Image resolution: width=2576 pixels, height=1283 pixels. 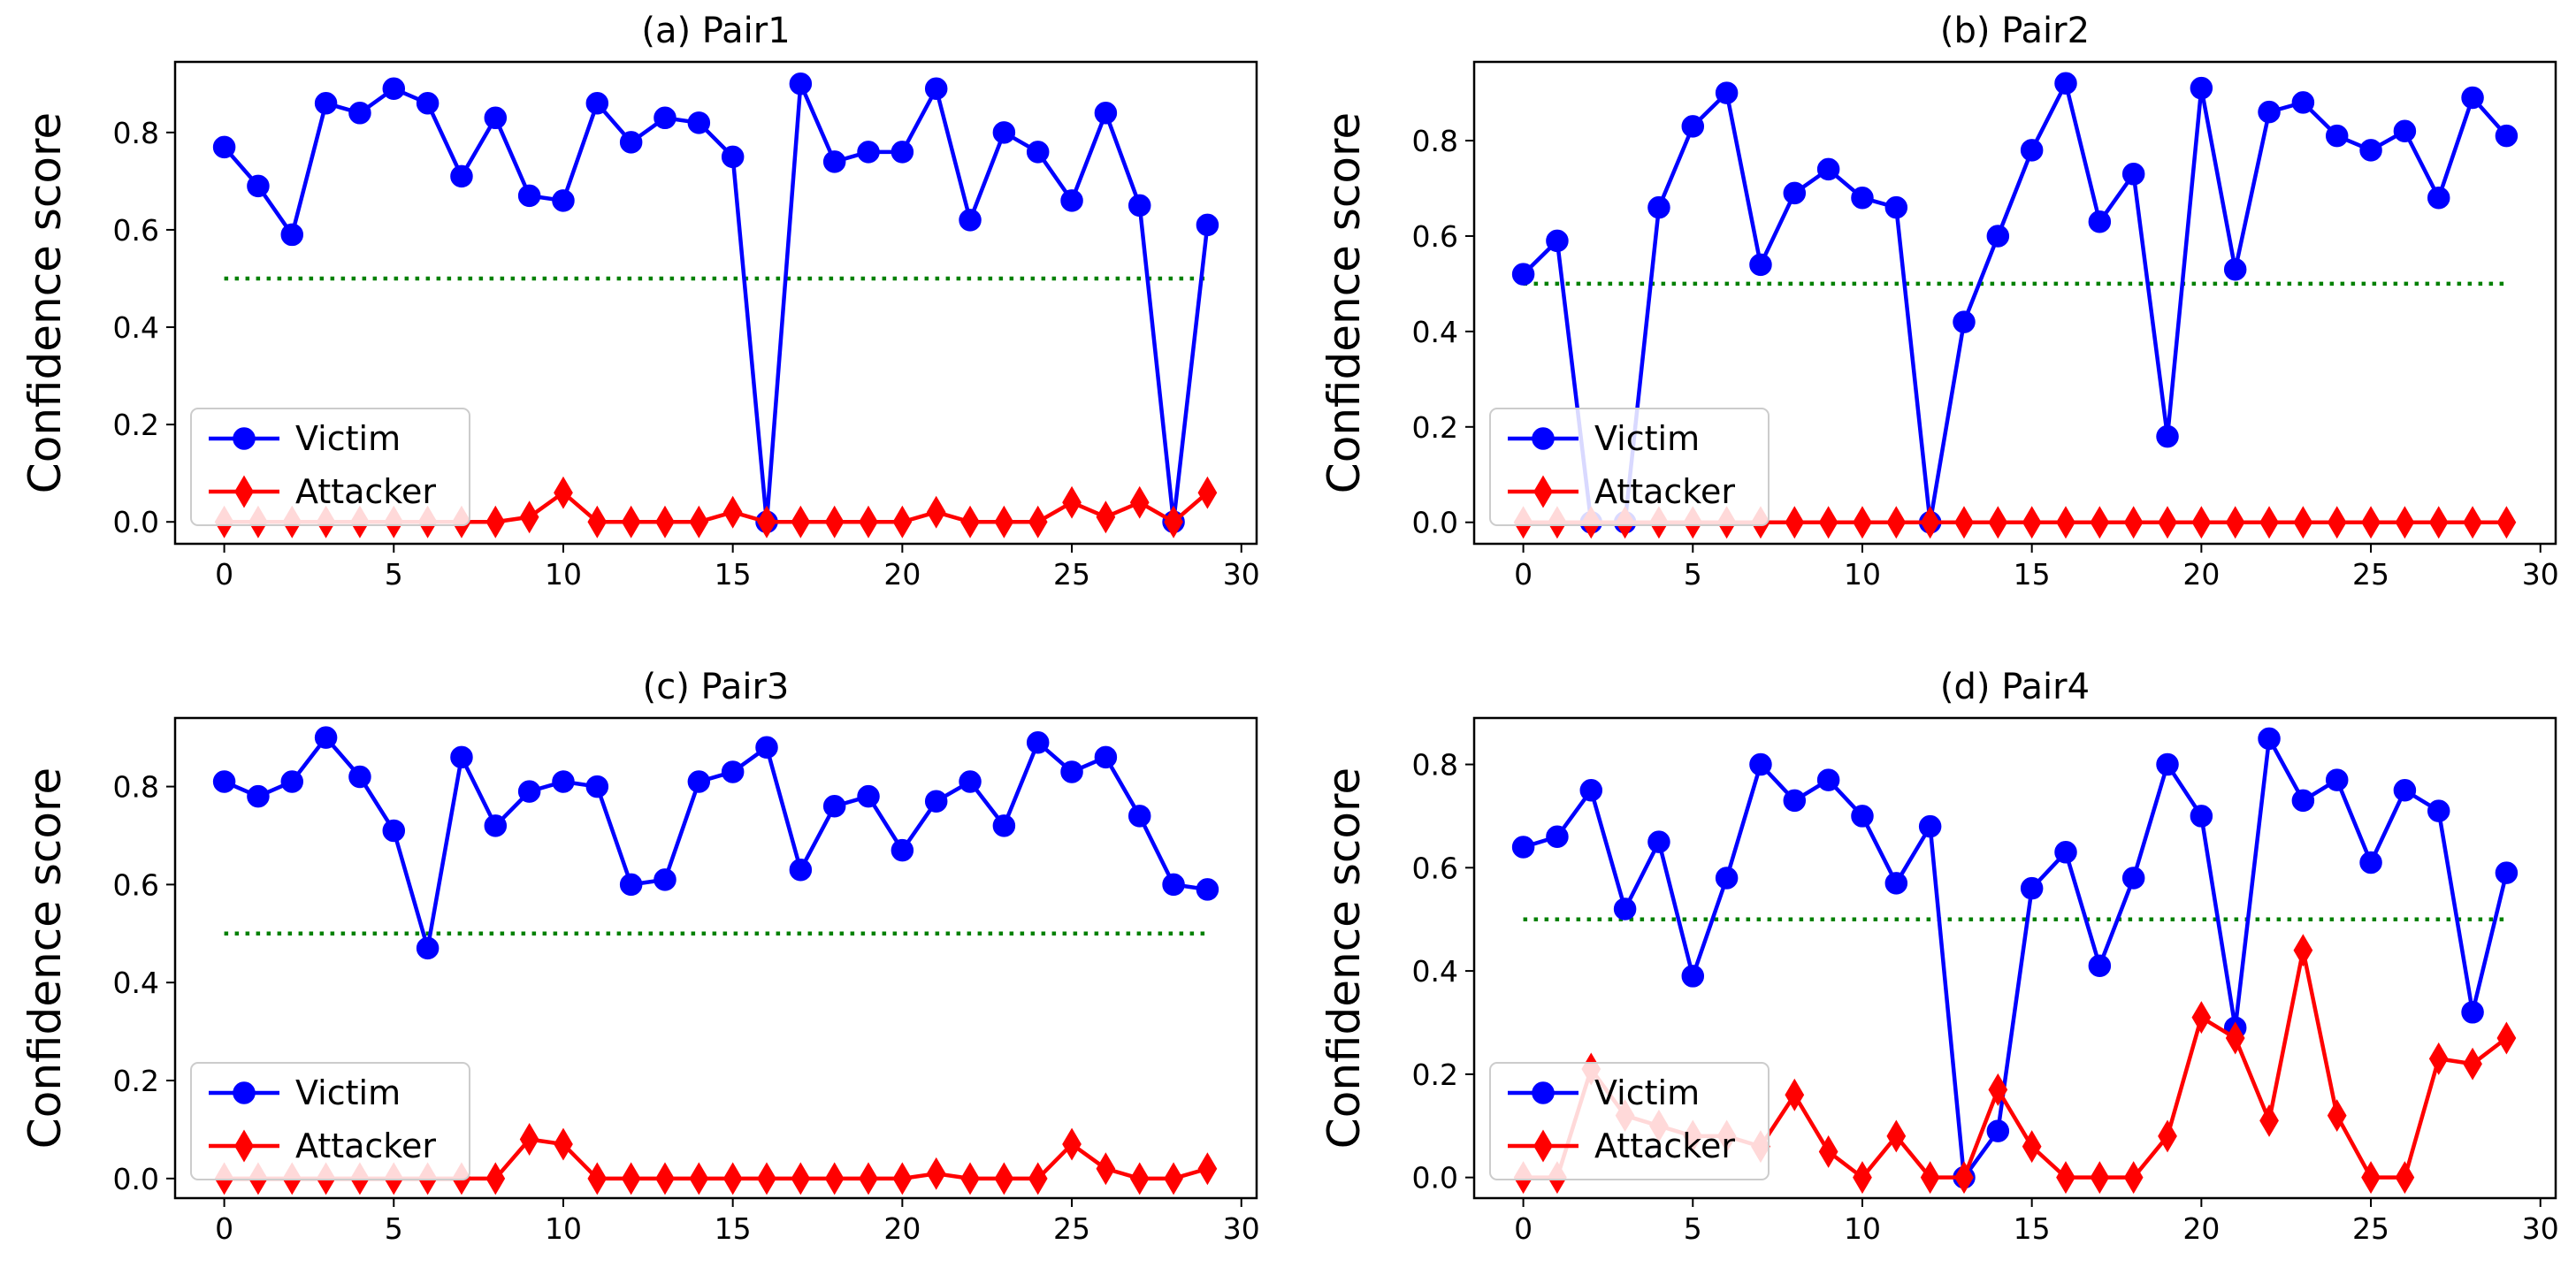 I want to click on chart-title: (d) Pair4, so click(x=2015, y=687).